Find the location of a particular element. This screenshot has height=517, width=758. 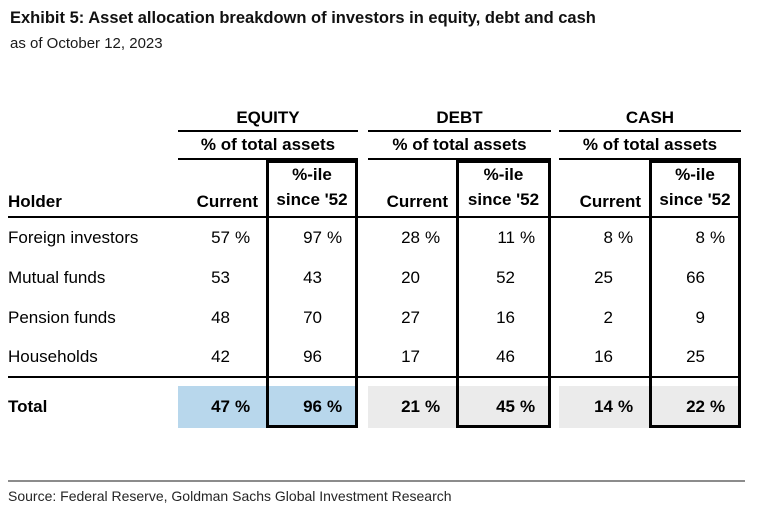

cell-foreign-investors-debt-percentile: 11% is located at coordinates (503, 238).